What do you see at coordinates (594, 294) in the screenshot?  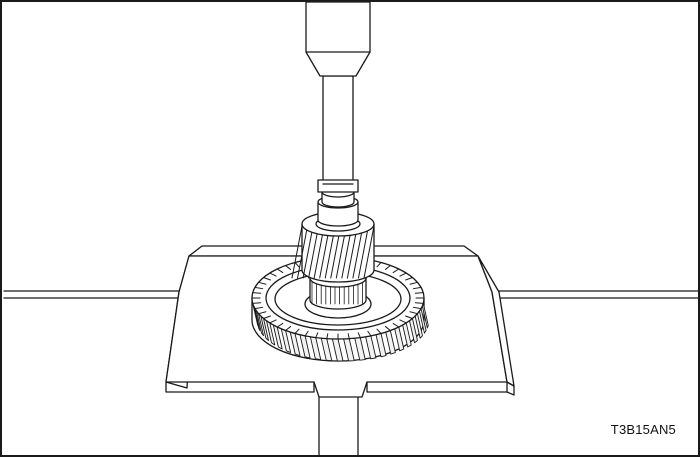 I see `right-rail` at bounding box center [594, 294].